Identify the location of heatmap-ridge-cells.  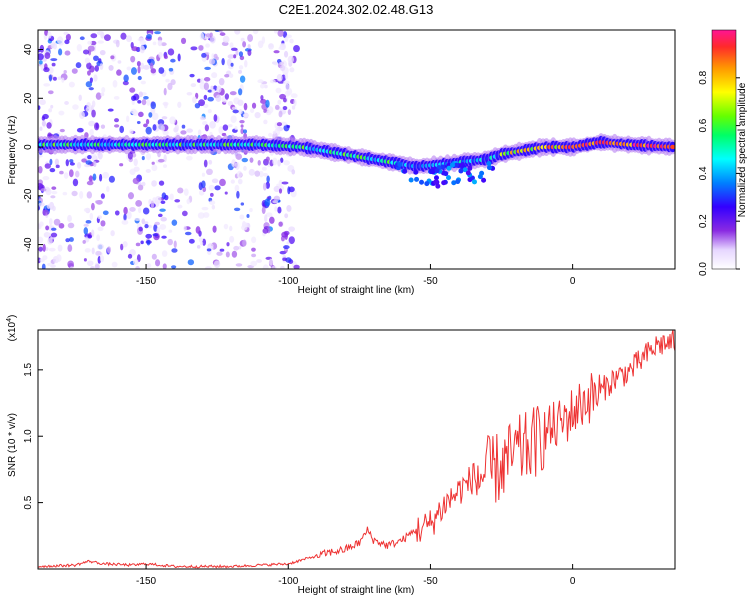
(356, 161).